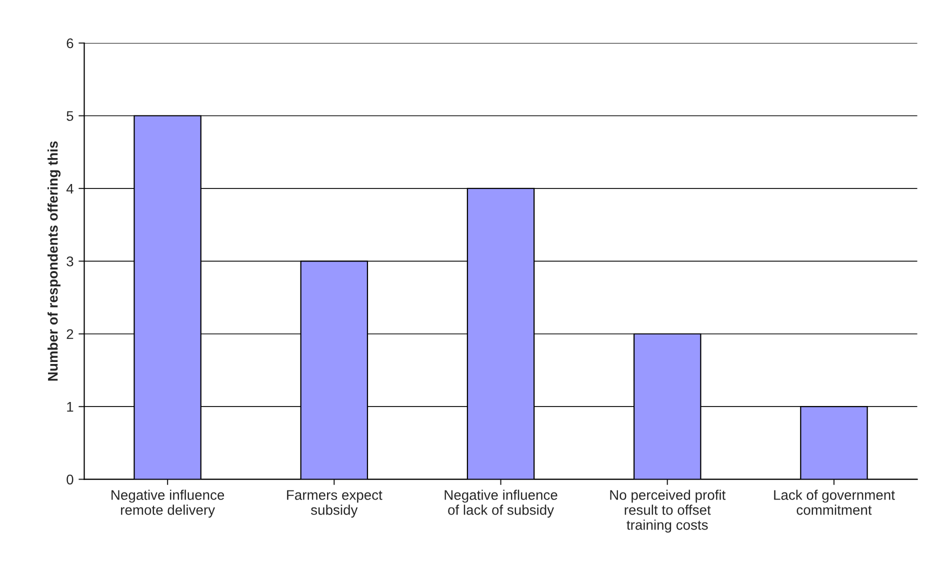 Image resolution: width=936 pixels, height=574 pixels. What do you see at coordinates (70, 43) in the screenshot?
I see `y-tick-label: 6` at bounding box center [70, 43].